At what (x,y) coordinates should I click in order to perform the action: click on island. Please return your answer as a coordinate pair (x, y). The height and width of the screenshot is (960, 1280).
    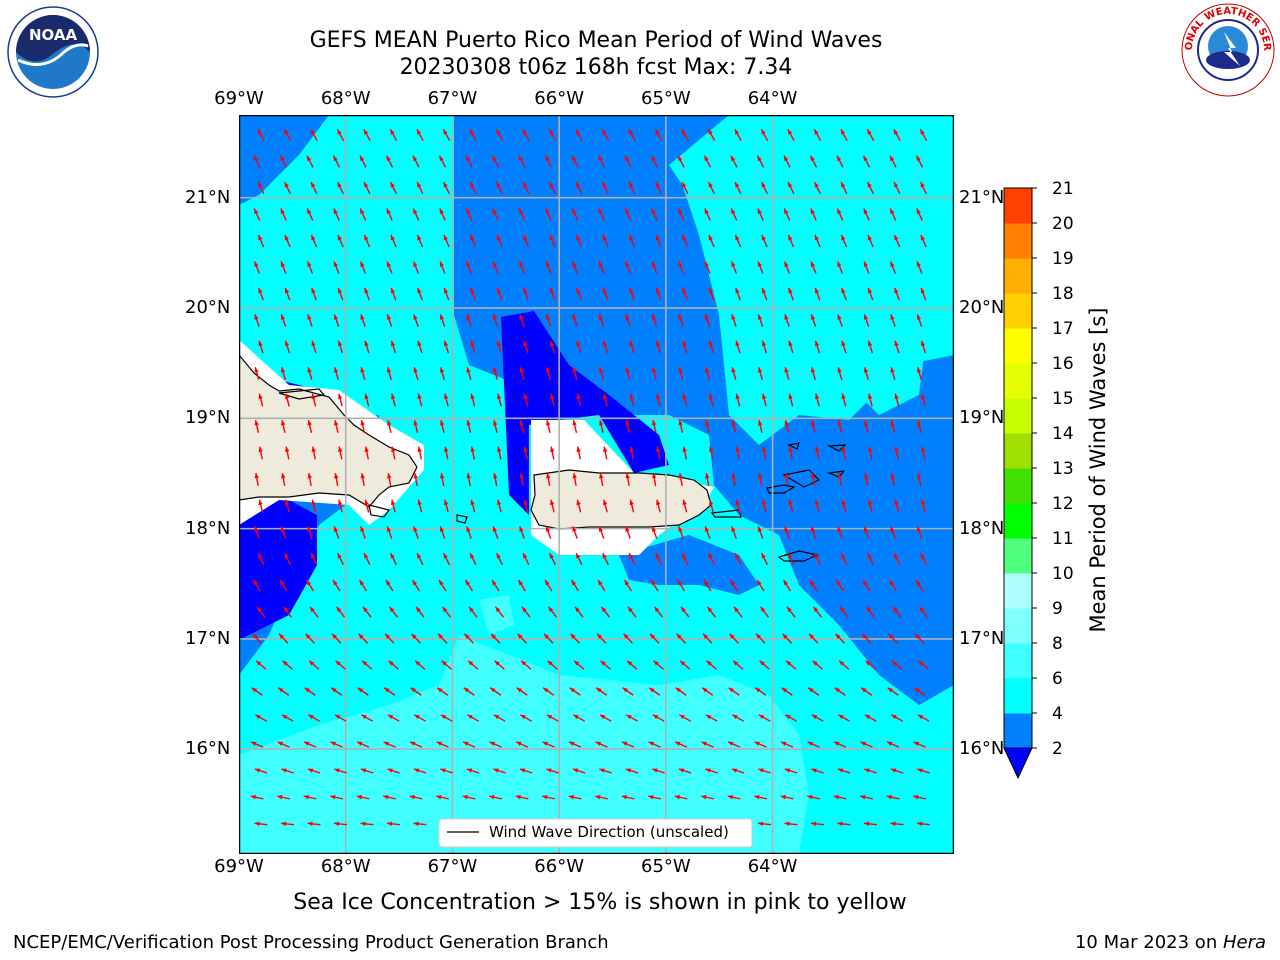
    Looking at the image, I should click on (462, 519).